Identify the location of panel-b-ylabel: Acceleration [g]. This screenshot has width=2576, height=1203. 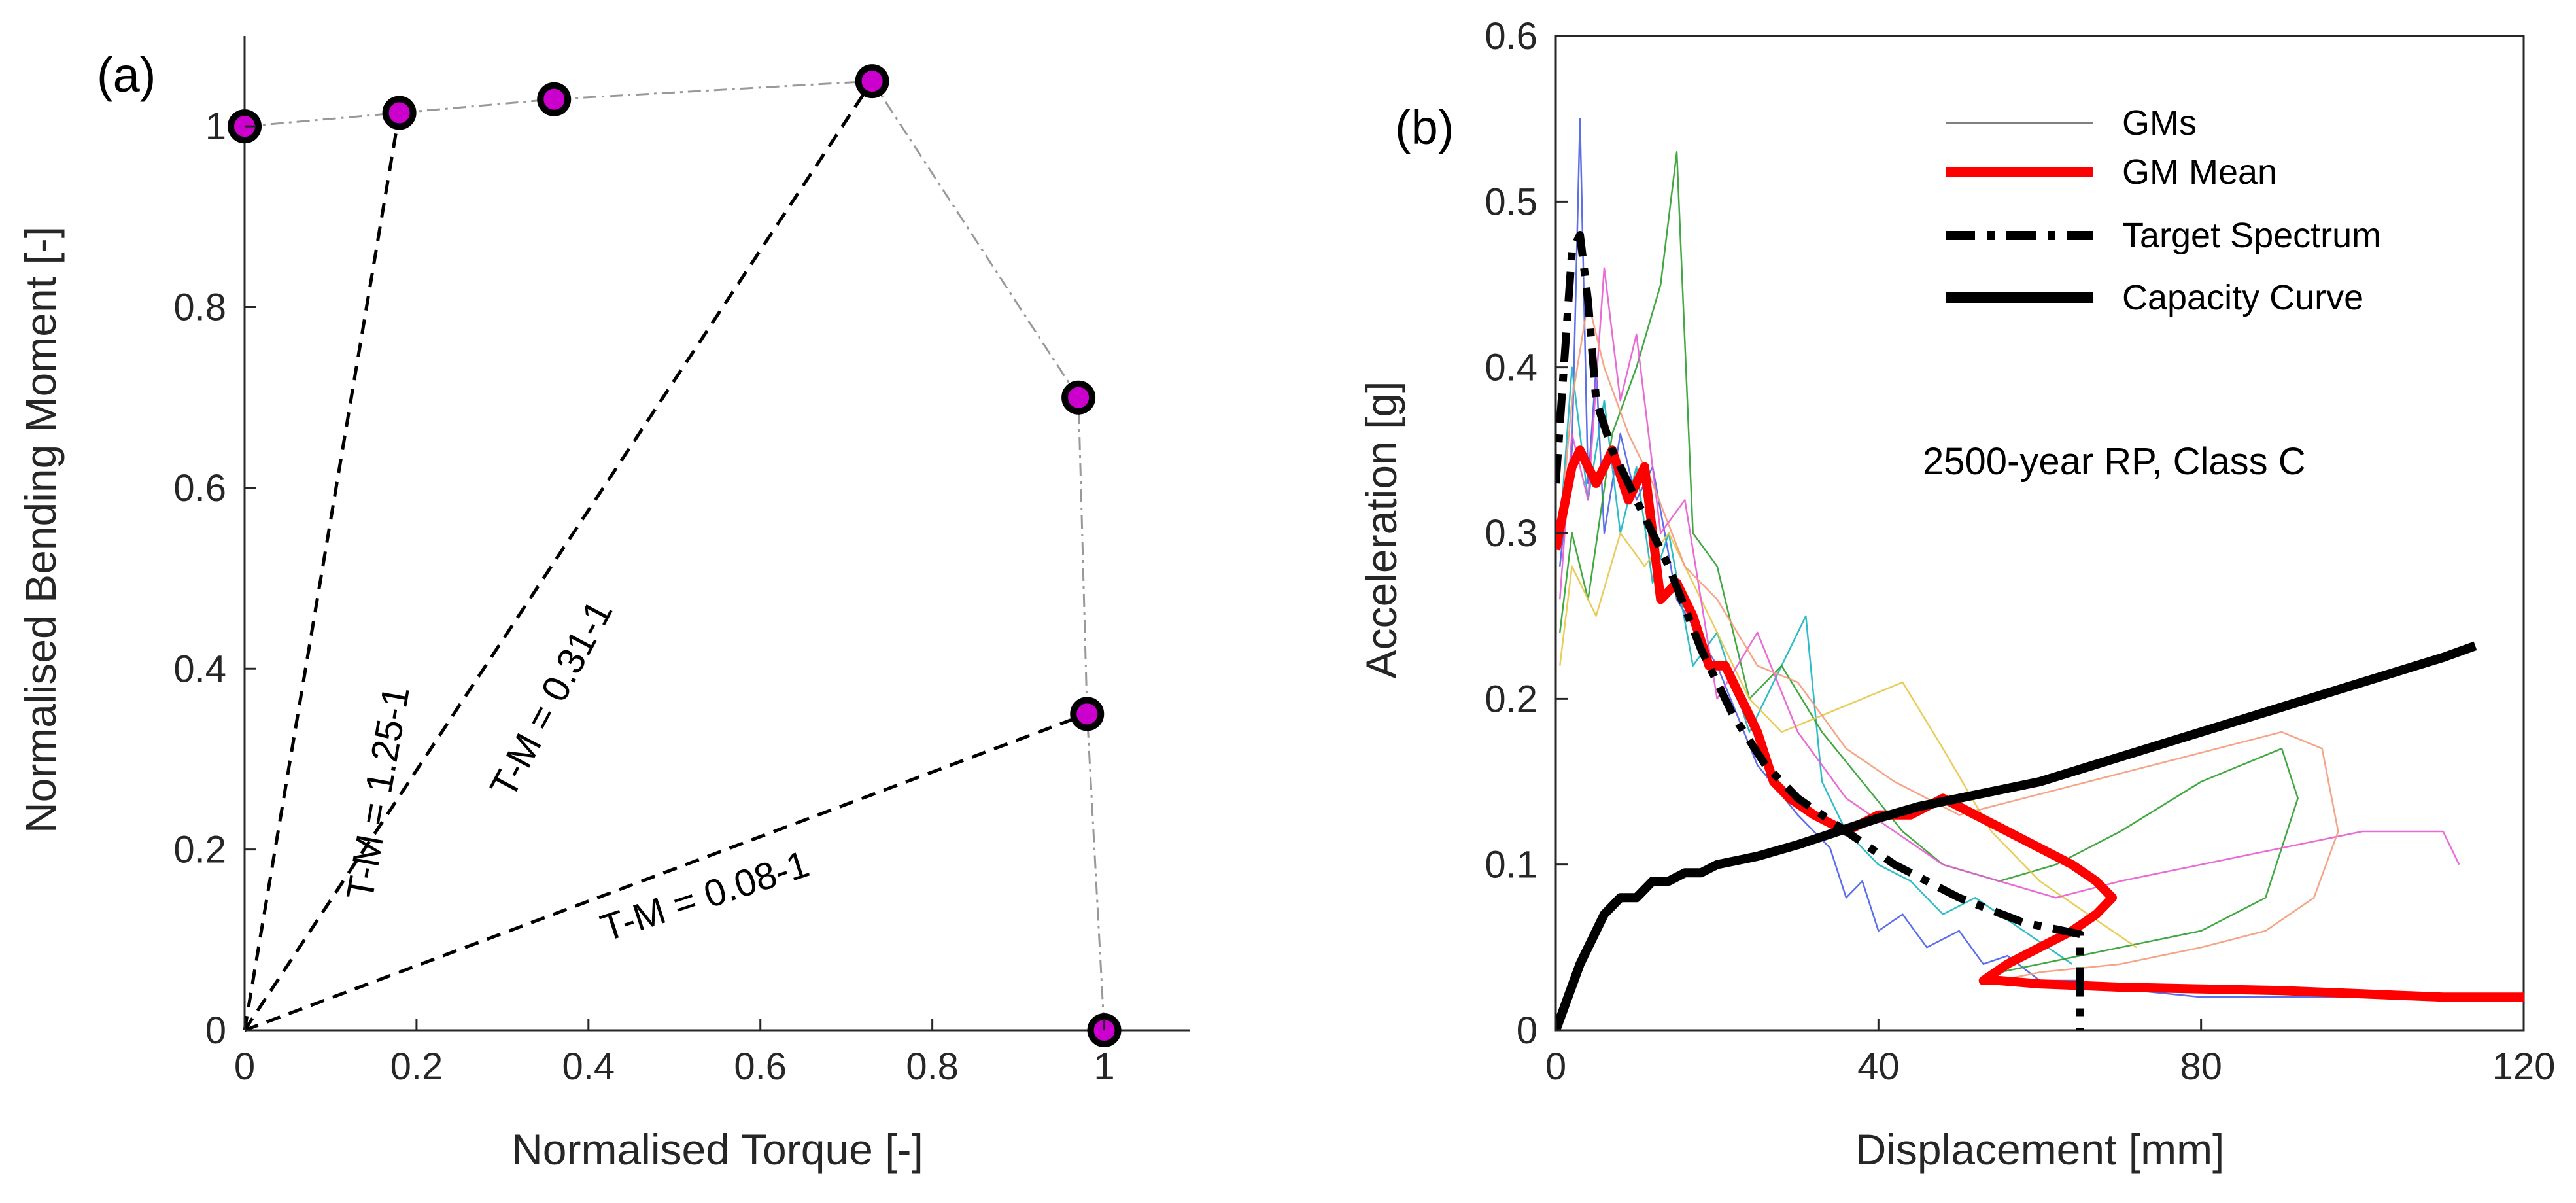
(1381, 530).